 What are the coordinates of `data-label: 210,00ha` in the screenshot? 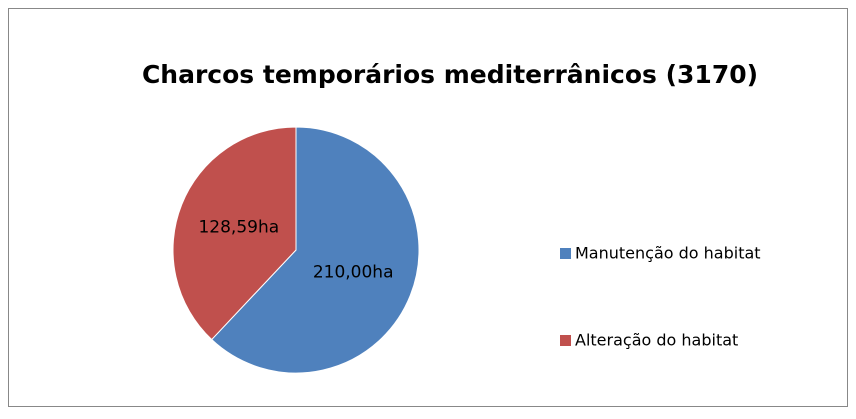 It's located at (353, 273).